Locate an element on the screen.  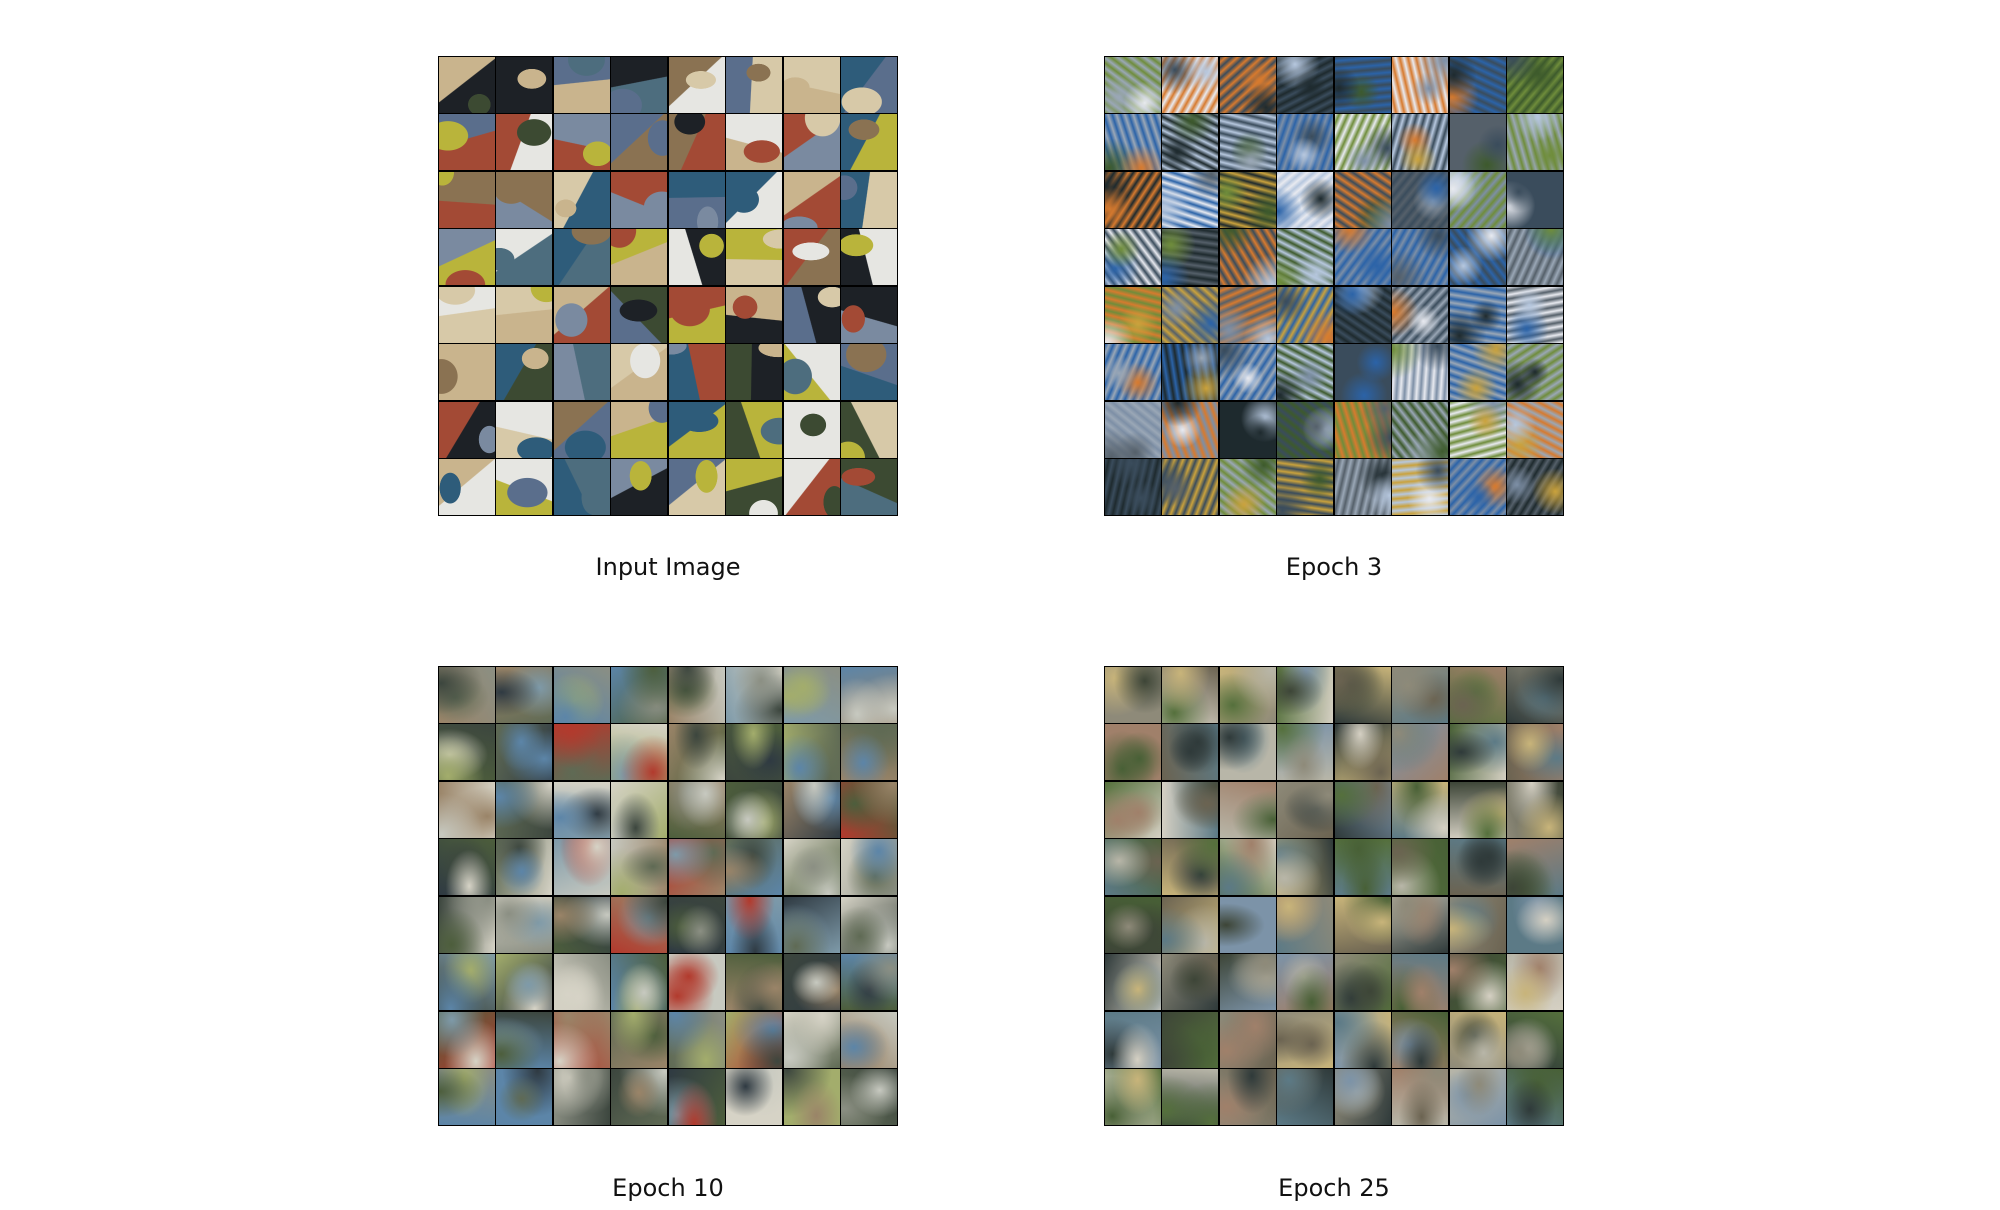
caption-epoch-3: Epoch 3 is located at coordinates (1334, 567).